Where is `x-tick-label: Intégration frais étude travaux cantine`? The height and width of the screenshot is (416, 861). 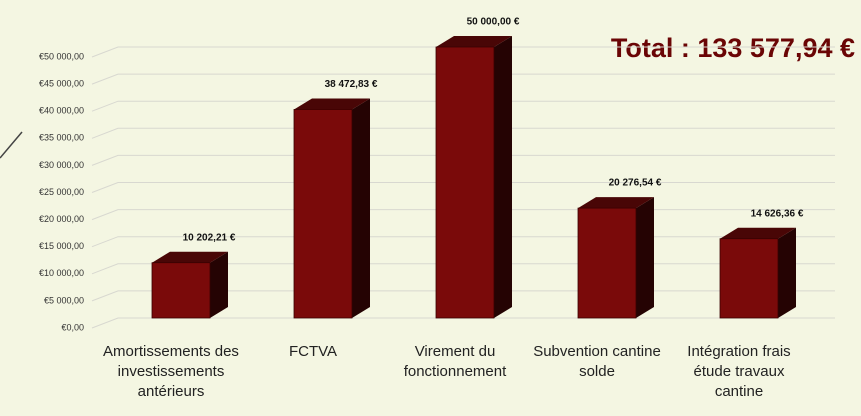
x-tick-label: Intégration frais étude travaux cantine is located at coordinates (739, 371).